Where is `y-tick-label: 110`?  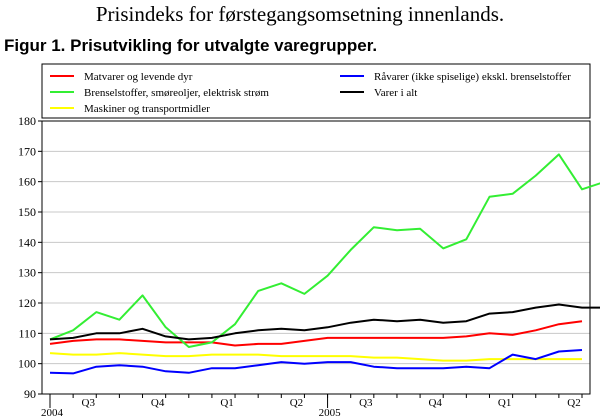
y-tick-label: 110 is located at coordinates (27, 333).